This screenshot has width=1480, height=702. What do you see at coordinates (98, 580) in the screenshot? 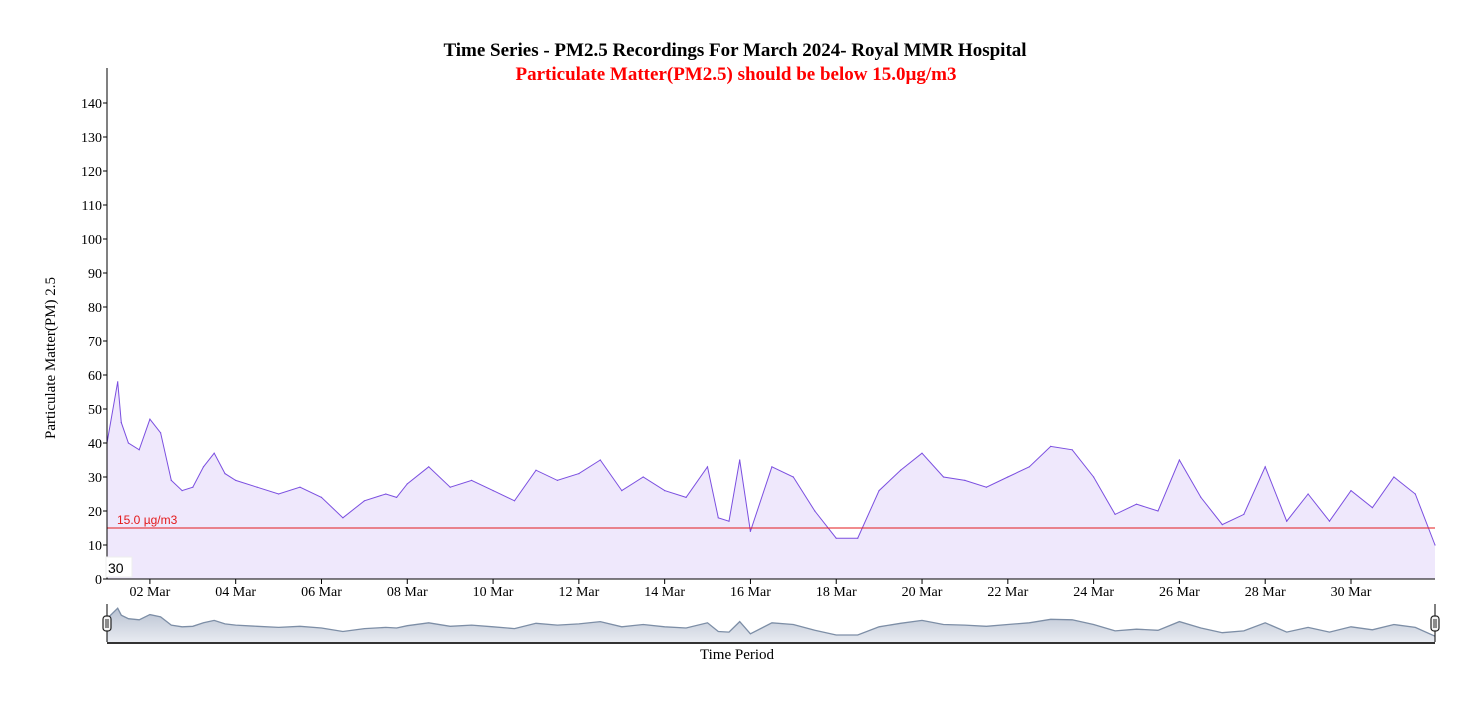
I see `y-tick-label: 0` at bounding box center [98, 580].